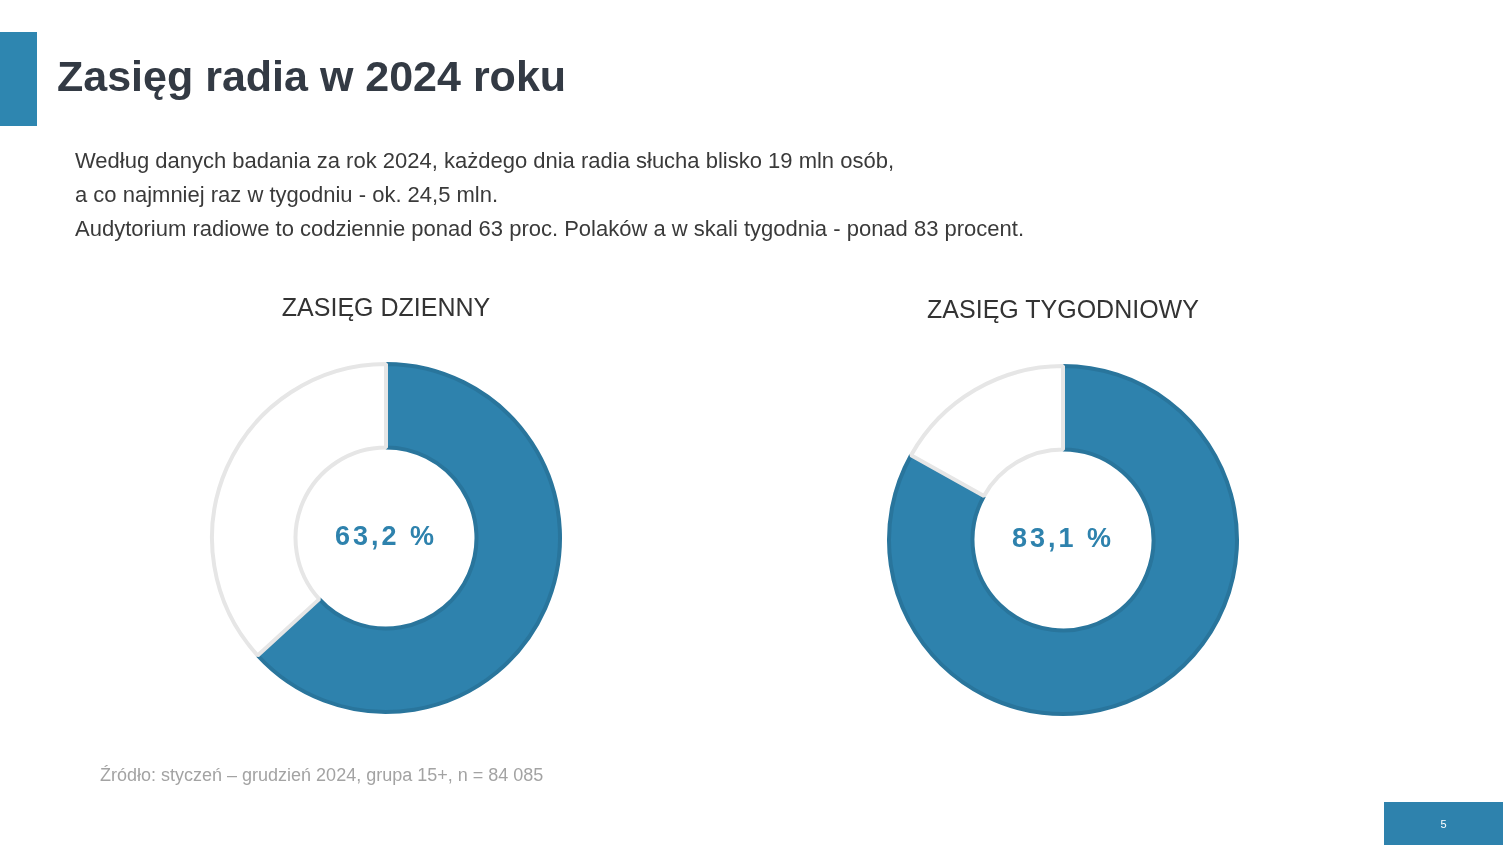 Image resolution: width=1503 pixels, height=845 pixels. Describe the element at coordinates (1443, 823) in the screenshot. I see `text: 5` at that location.